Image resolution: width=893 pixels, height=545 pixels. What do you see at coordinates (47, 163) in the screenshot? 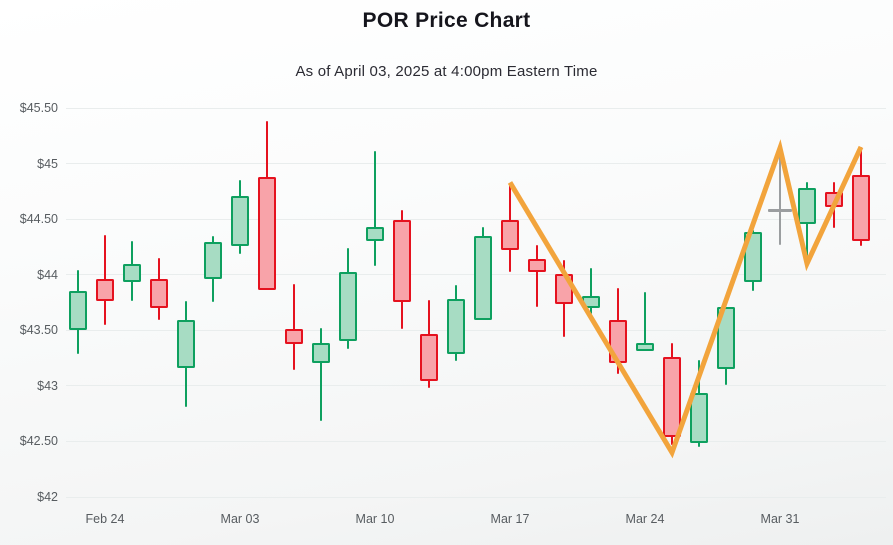
I see `y-axis-label: $45` at bounding box center [47, 163].